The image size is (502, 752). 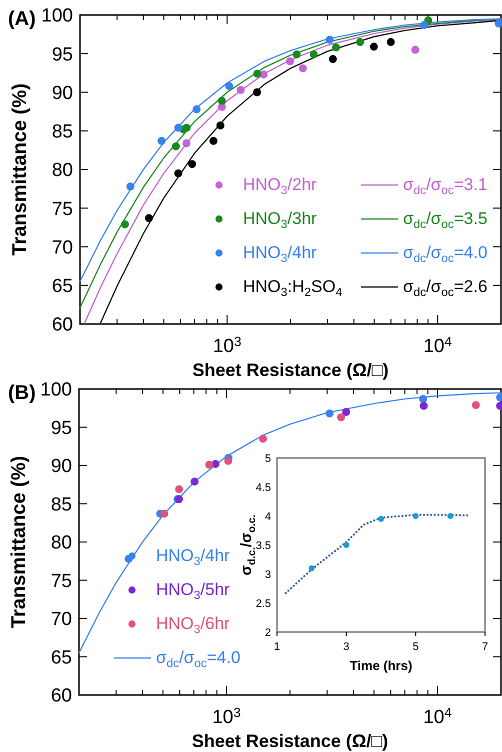 I want to click on x-tick-label: 3, so click(x=346, y=647).